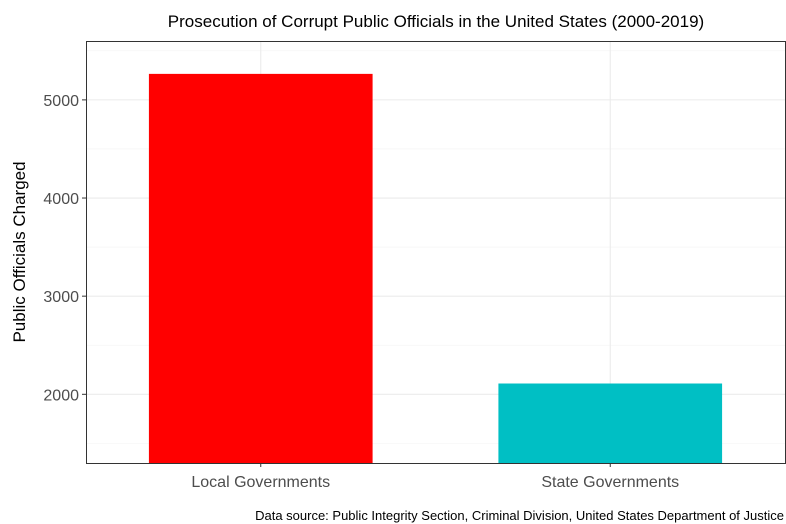 The width and height of the screenshot is (786, 524). Describe the element at coordinates (610, 482) in the screenshot. I see `x-tick-label: State Governments` at that location.